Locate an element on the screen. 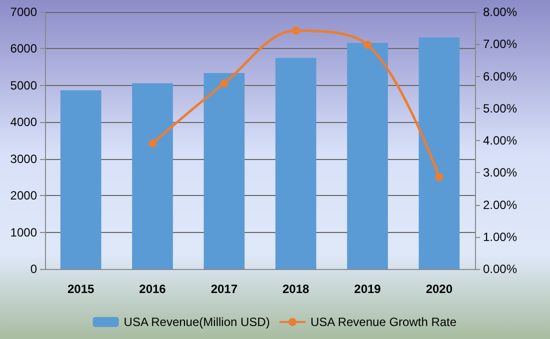 This screenshot has height=339, width=550. y-tick-label: 6000 is located at coordinates (24, 49).